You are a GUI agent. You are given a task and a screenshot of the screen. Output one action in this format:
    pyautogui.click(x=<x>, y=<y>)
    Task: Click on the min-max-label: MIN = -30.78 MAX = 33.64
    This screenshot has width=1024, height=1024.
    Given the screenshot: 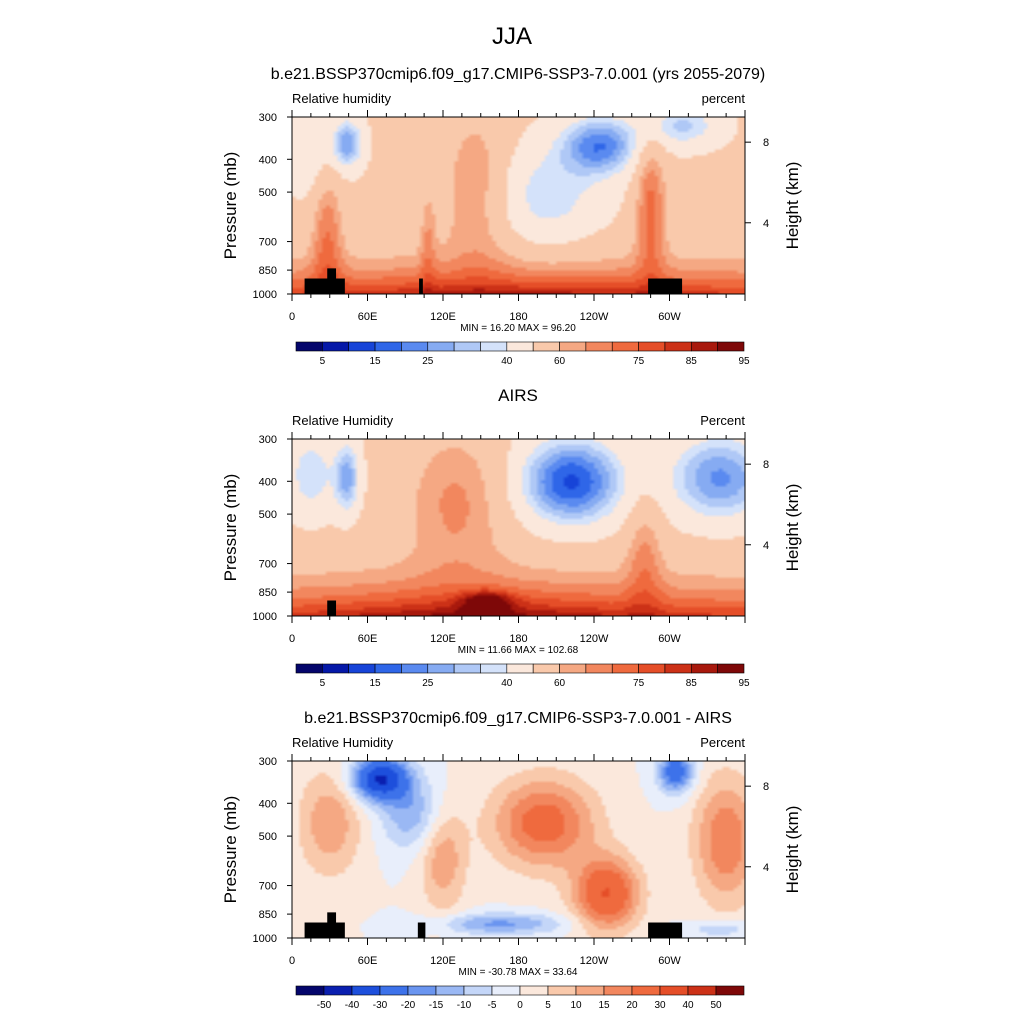 What is the action you would take?
    pyautogui.click(x=518, y=972)
    